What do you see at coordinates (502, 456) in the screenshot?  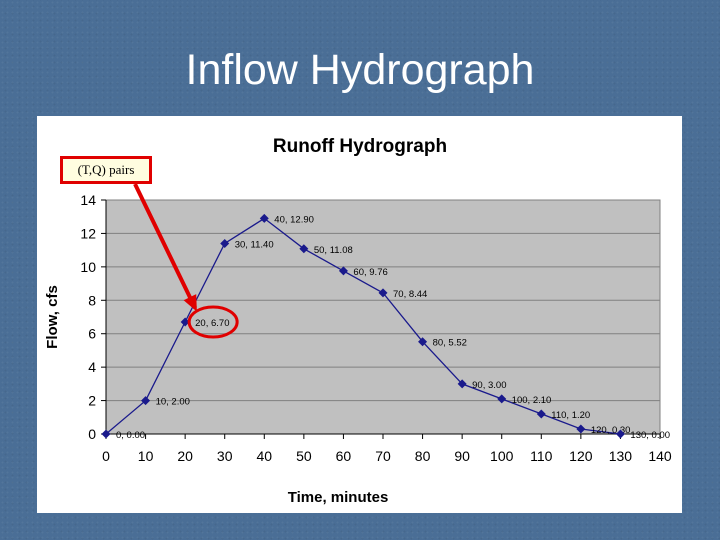 I see `x-tick-label: 100` at bounding box center [502, 456].